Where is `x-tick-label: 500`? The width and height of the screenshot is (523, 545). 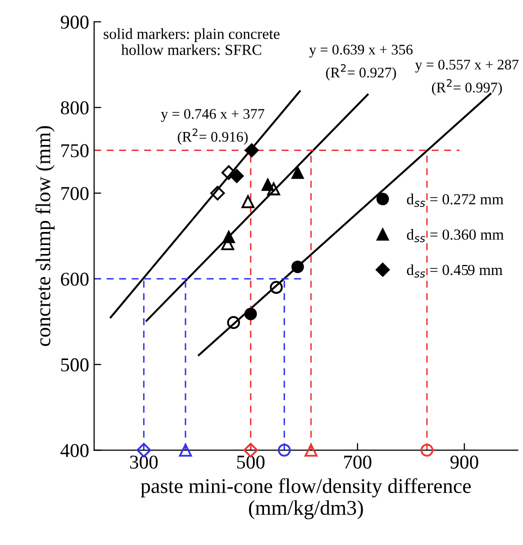 x-tick-label: 500 is located at coordinates (251, 462).